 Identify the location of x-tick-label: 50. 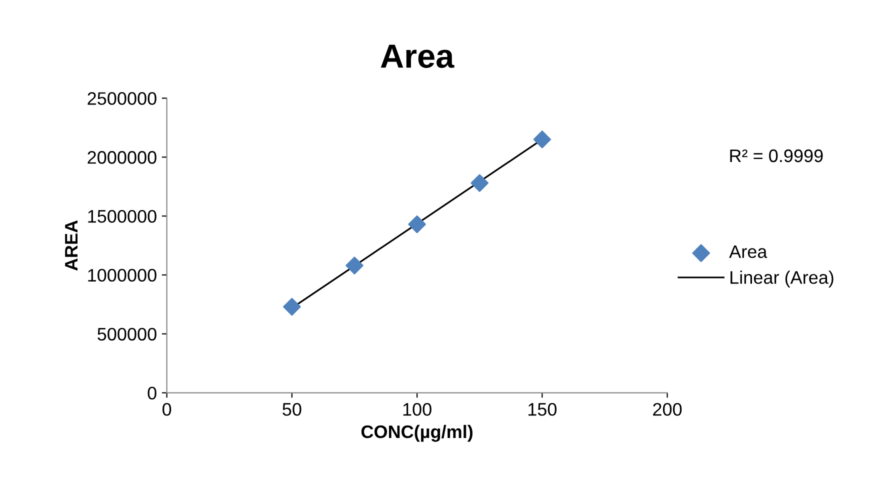
(292, 409).